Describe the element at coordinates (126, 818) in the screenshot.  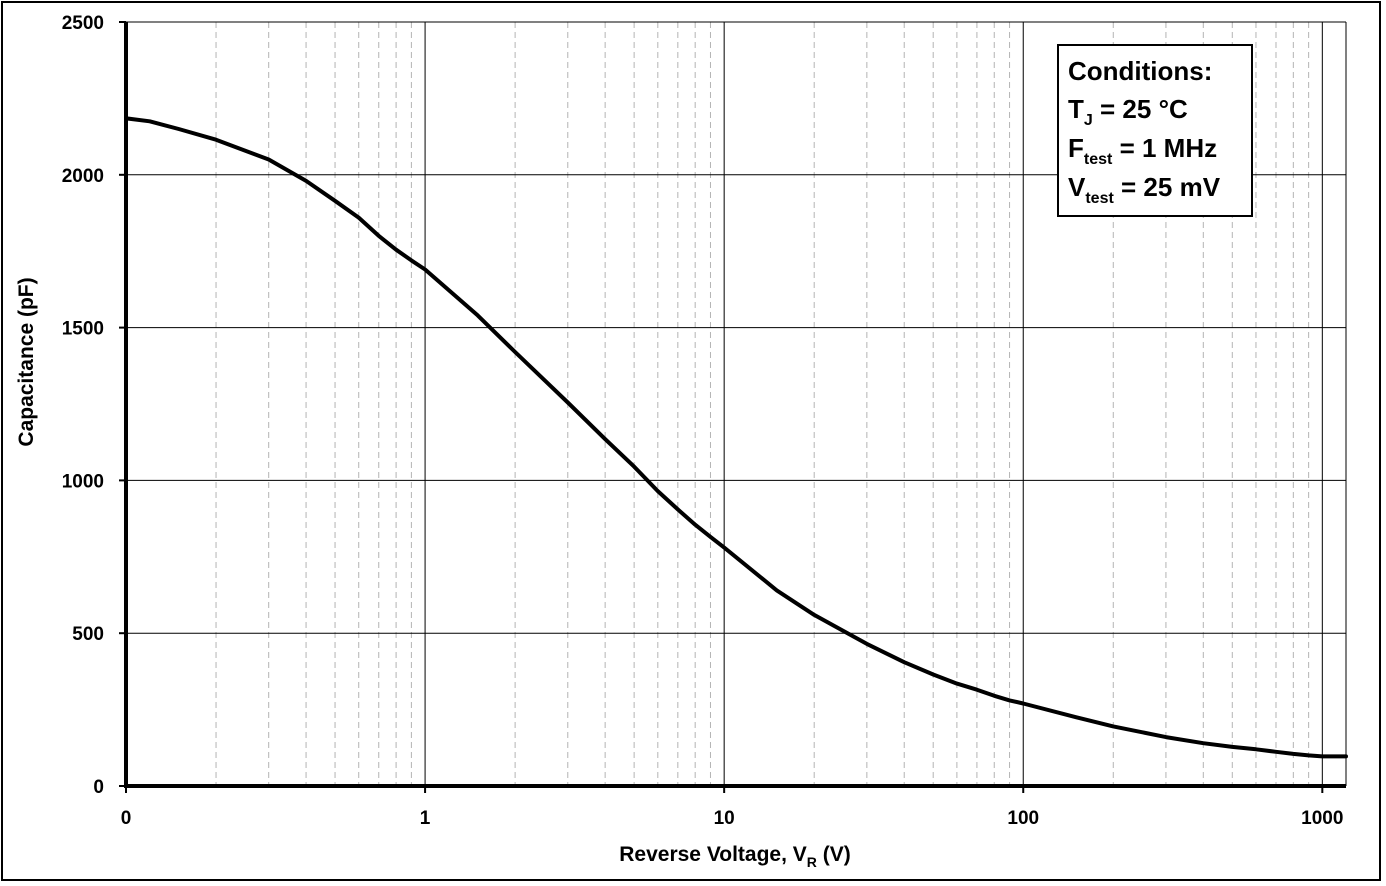
I see `x-tick-label: 0` at that location.